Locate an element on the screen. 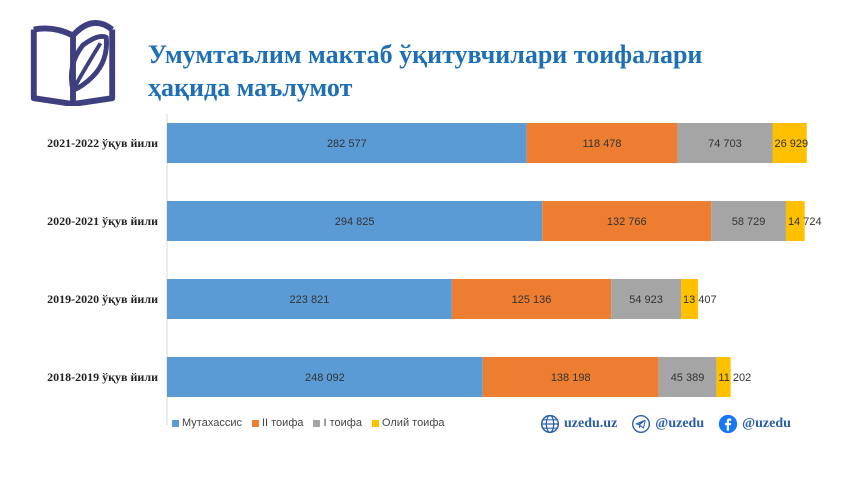 The image size is (847, 489). category-label: 2019-2020 ўқув йили is located at coordinates (102, 299).